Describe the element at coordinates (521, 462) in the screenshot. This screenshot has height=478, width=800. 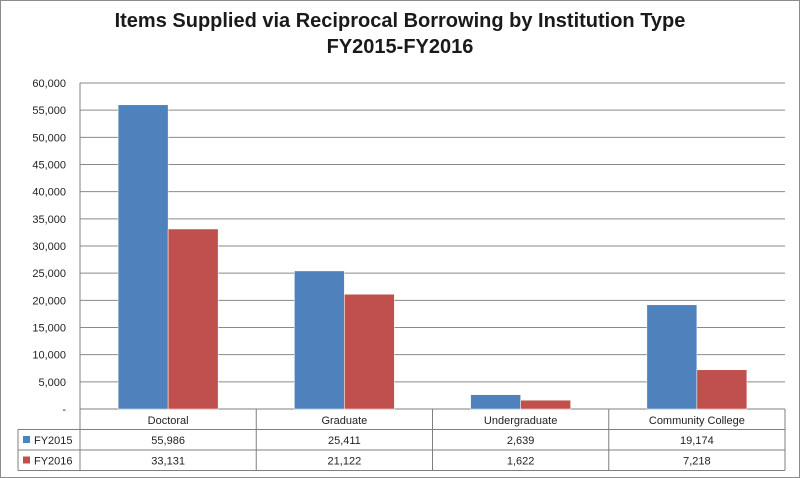
I see `data-value-label: 1,622` at that location.